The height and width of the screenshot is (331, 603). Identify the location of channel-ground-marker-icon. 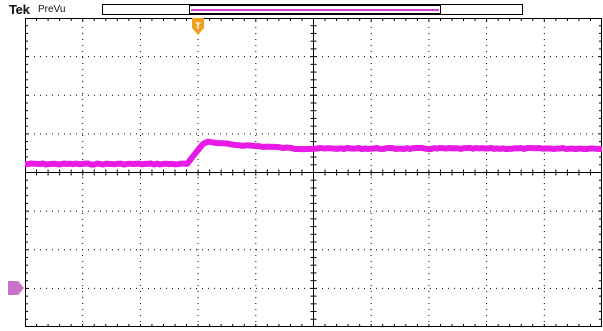
(16, 288).